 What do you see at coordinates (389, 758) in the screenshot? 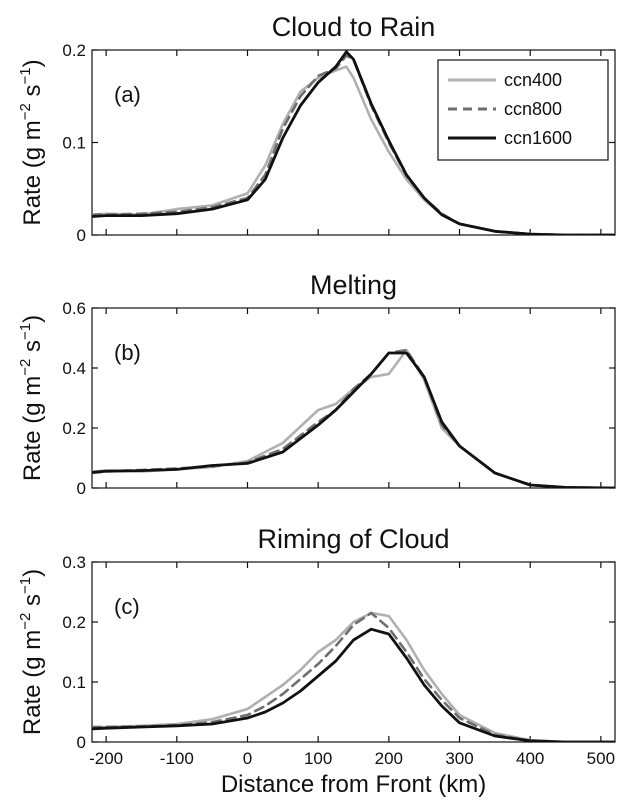
I see `x-tick-label: 200` at bounding box center [389, 758].